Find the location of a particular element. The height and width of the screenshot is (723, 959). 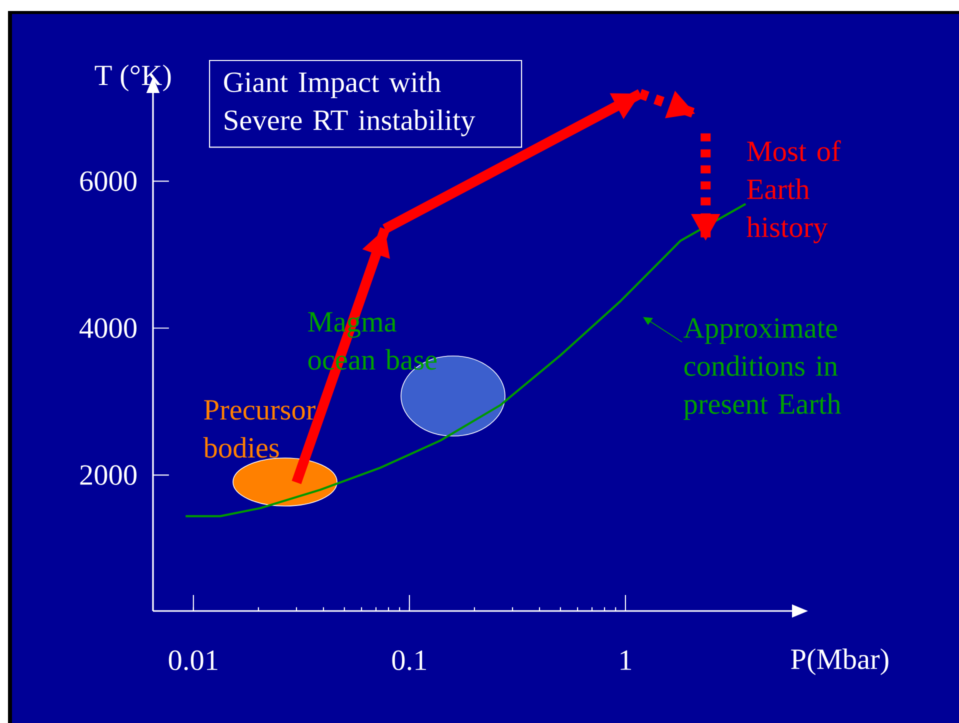

x-tick-label: 1 is located at coordinates (626, 660).